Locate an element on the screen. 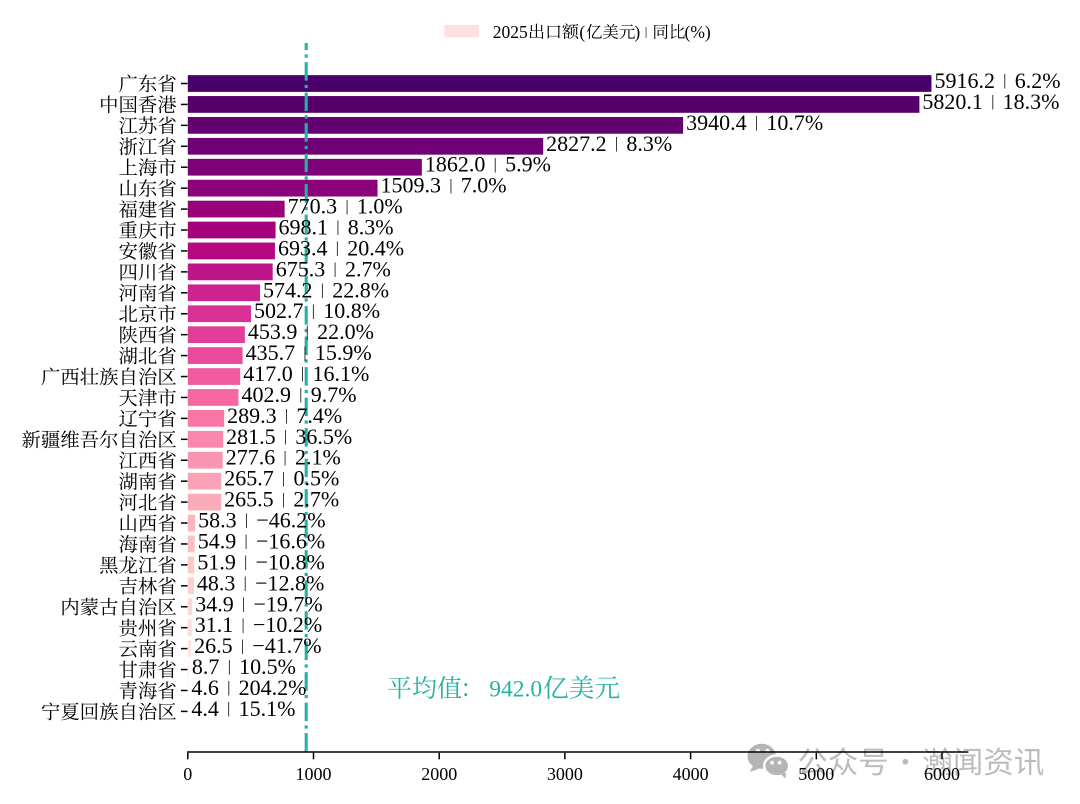 The width and height of the screenshot is (1080, 804). svg-text: 5820.1 | 18.3% is located at coordinates (990, 101).